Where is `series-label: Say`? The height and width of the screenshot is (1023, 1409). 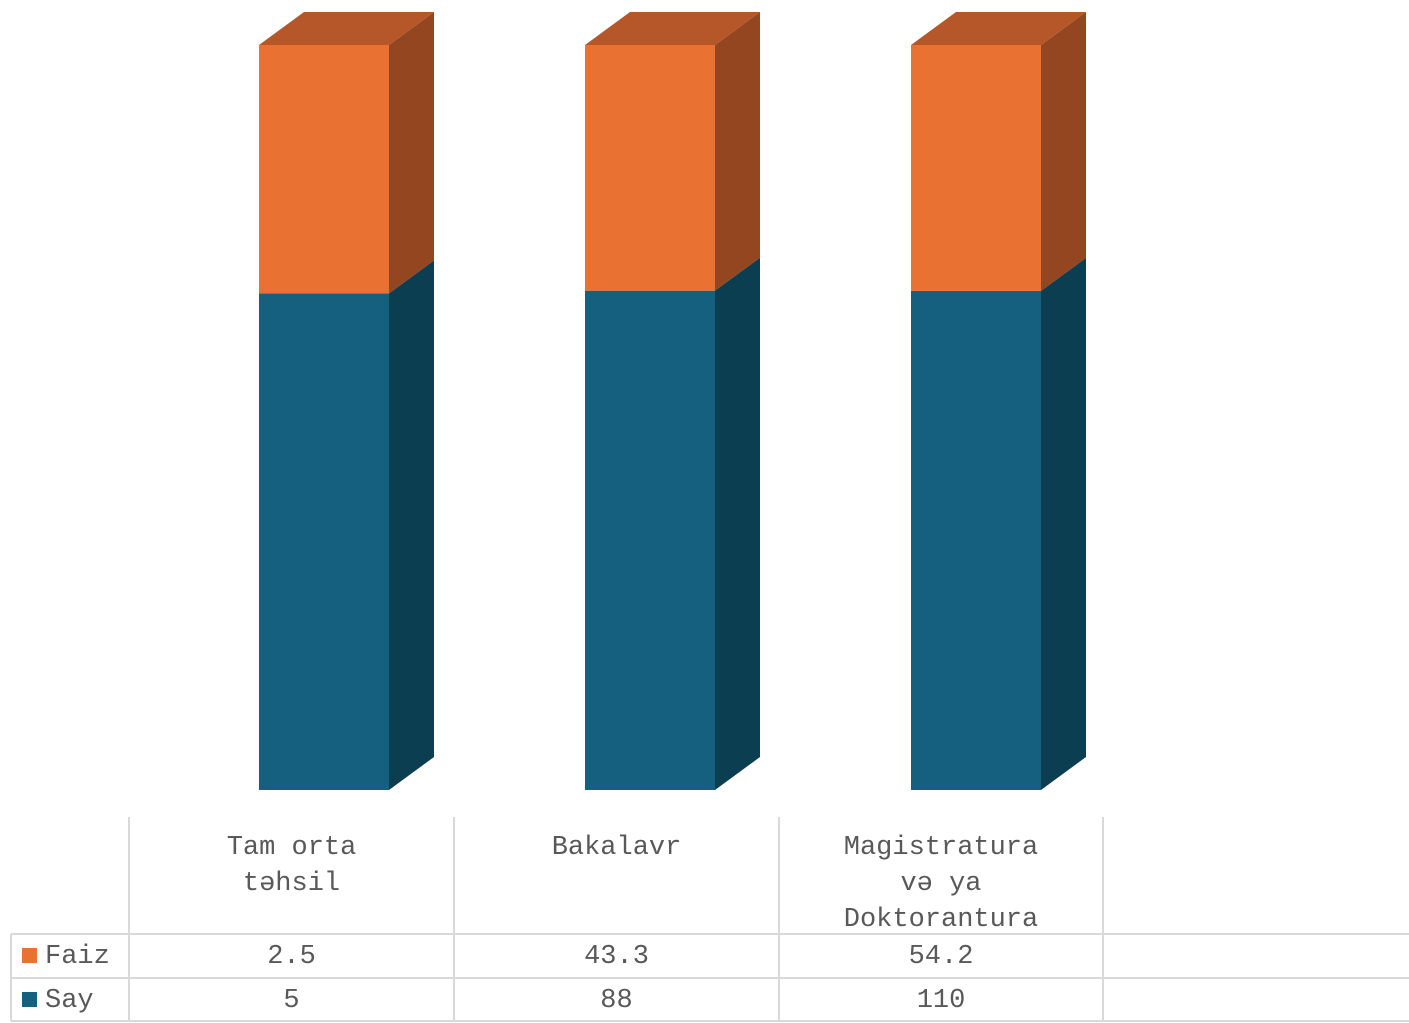 series-label: Say is located at coordinates (69, 1001).